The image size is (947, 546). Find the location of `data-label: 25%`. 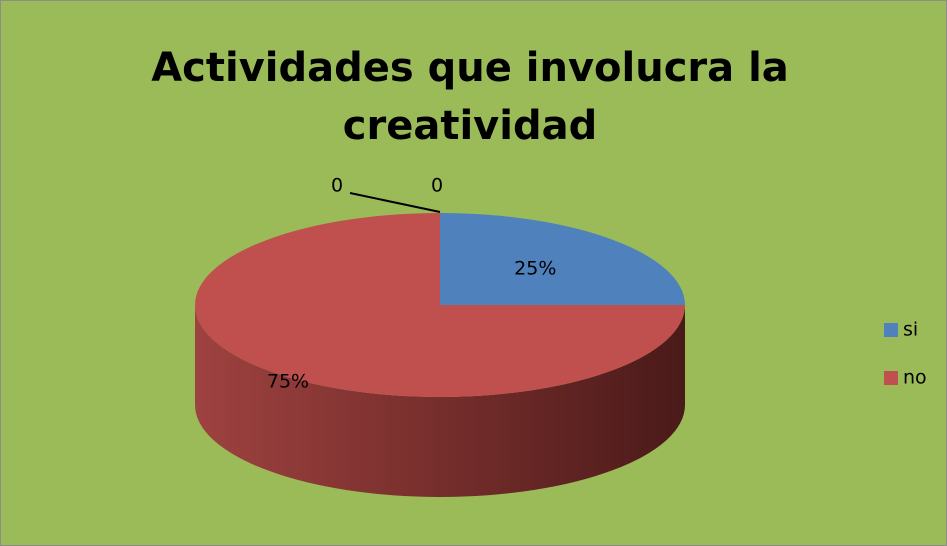

data-label: 25% is located at coordinates (535, 269).